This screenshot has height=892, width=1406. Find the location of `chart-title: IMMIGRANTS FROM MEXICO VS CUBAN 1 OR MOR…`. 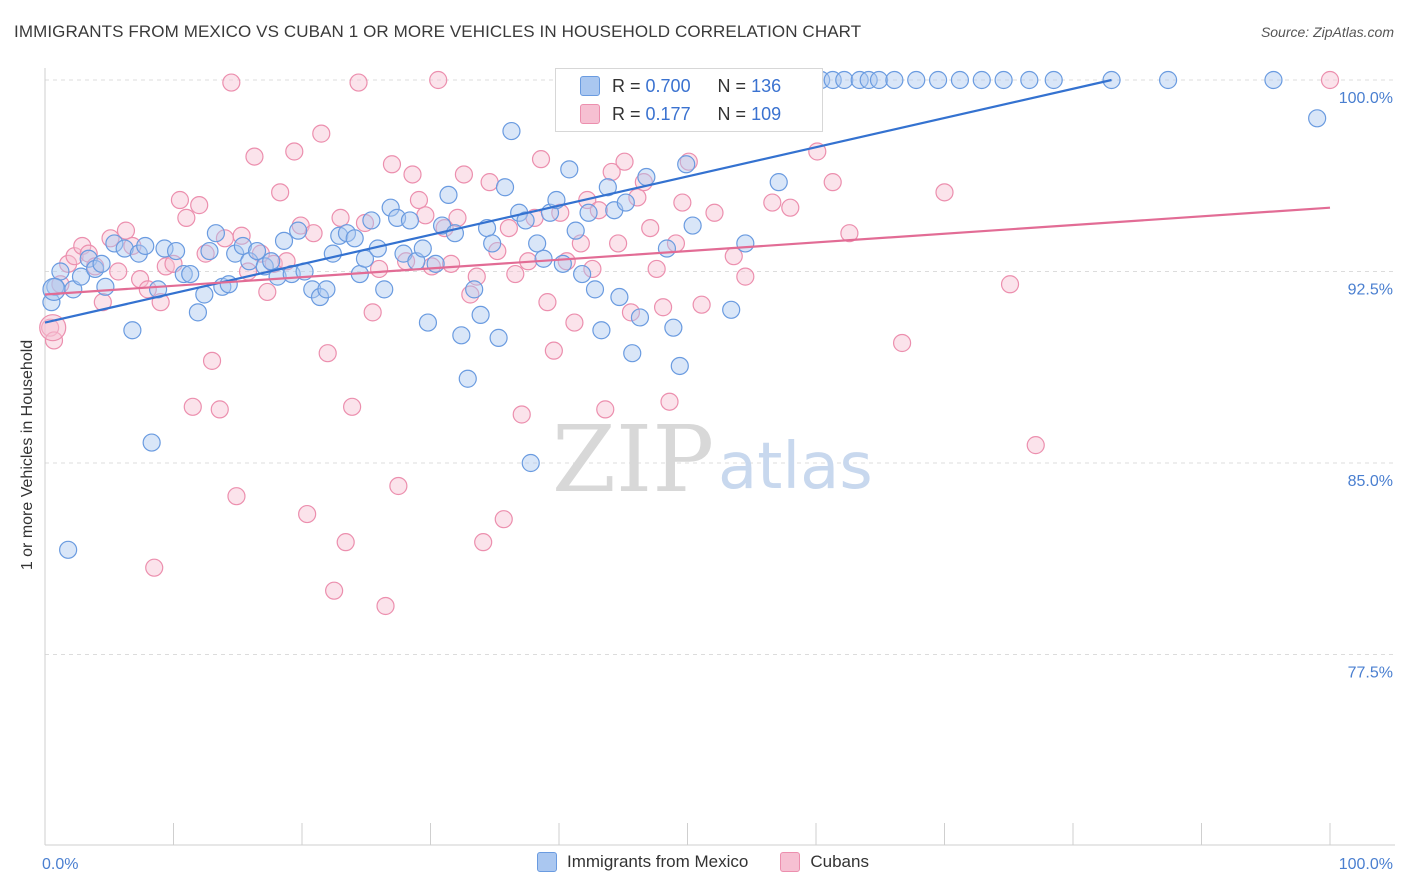

chart-title: IMMIGRANTS FROM MEXICO VS CUBAN 1 OR MOR… is located at coordinates (438, 31).